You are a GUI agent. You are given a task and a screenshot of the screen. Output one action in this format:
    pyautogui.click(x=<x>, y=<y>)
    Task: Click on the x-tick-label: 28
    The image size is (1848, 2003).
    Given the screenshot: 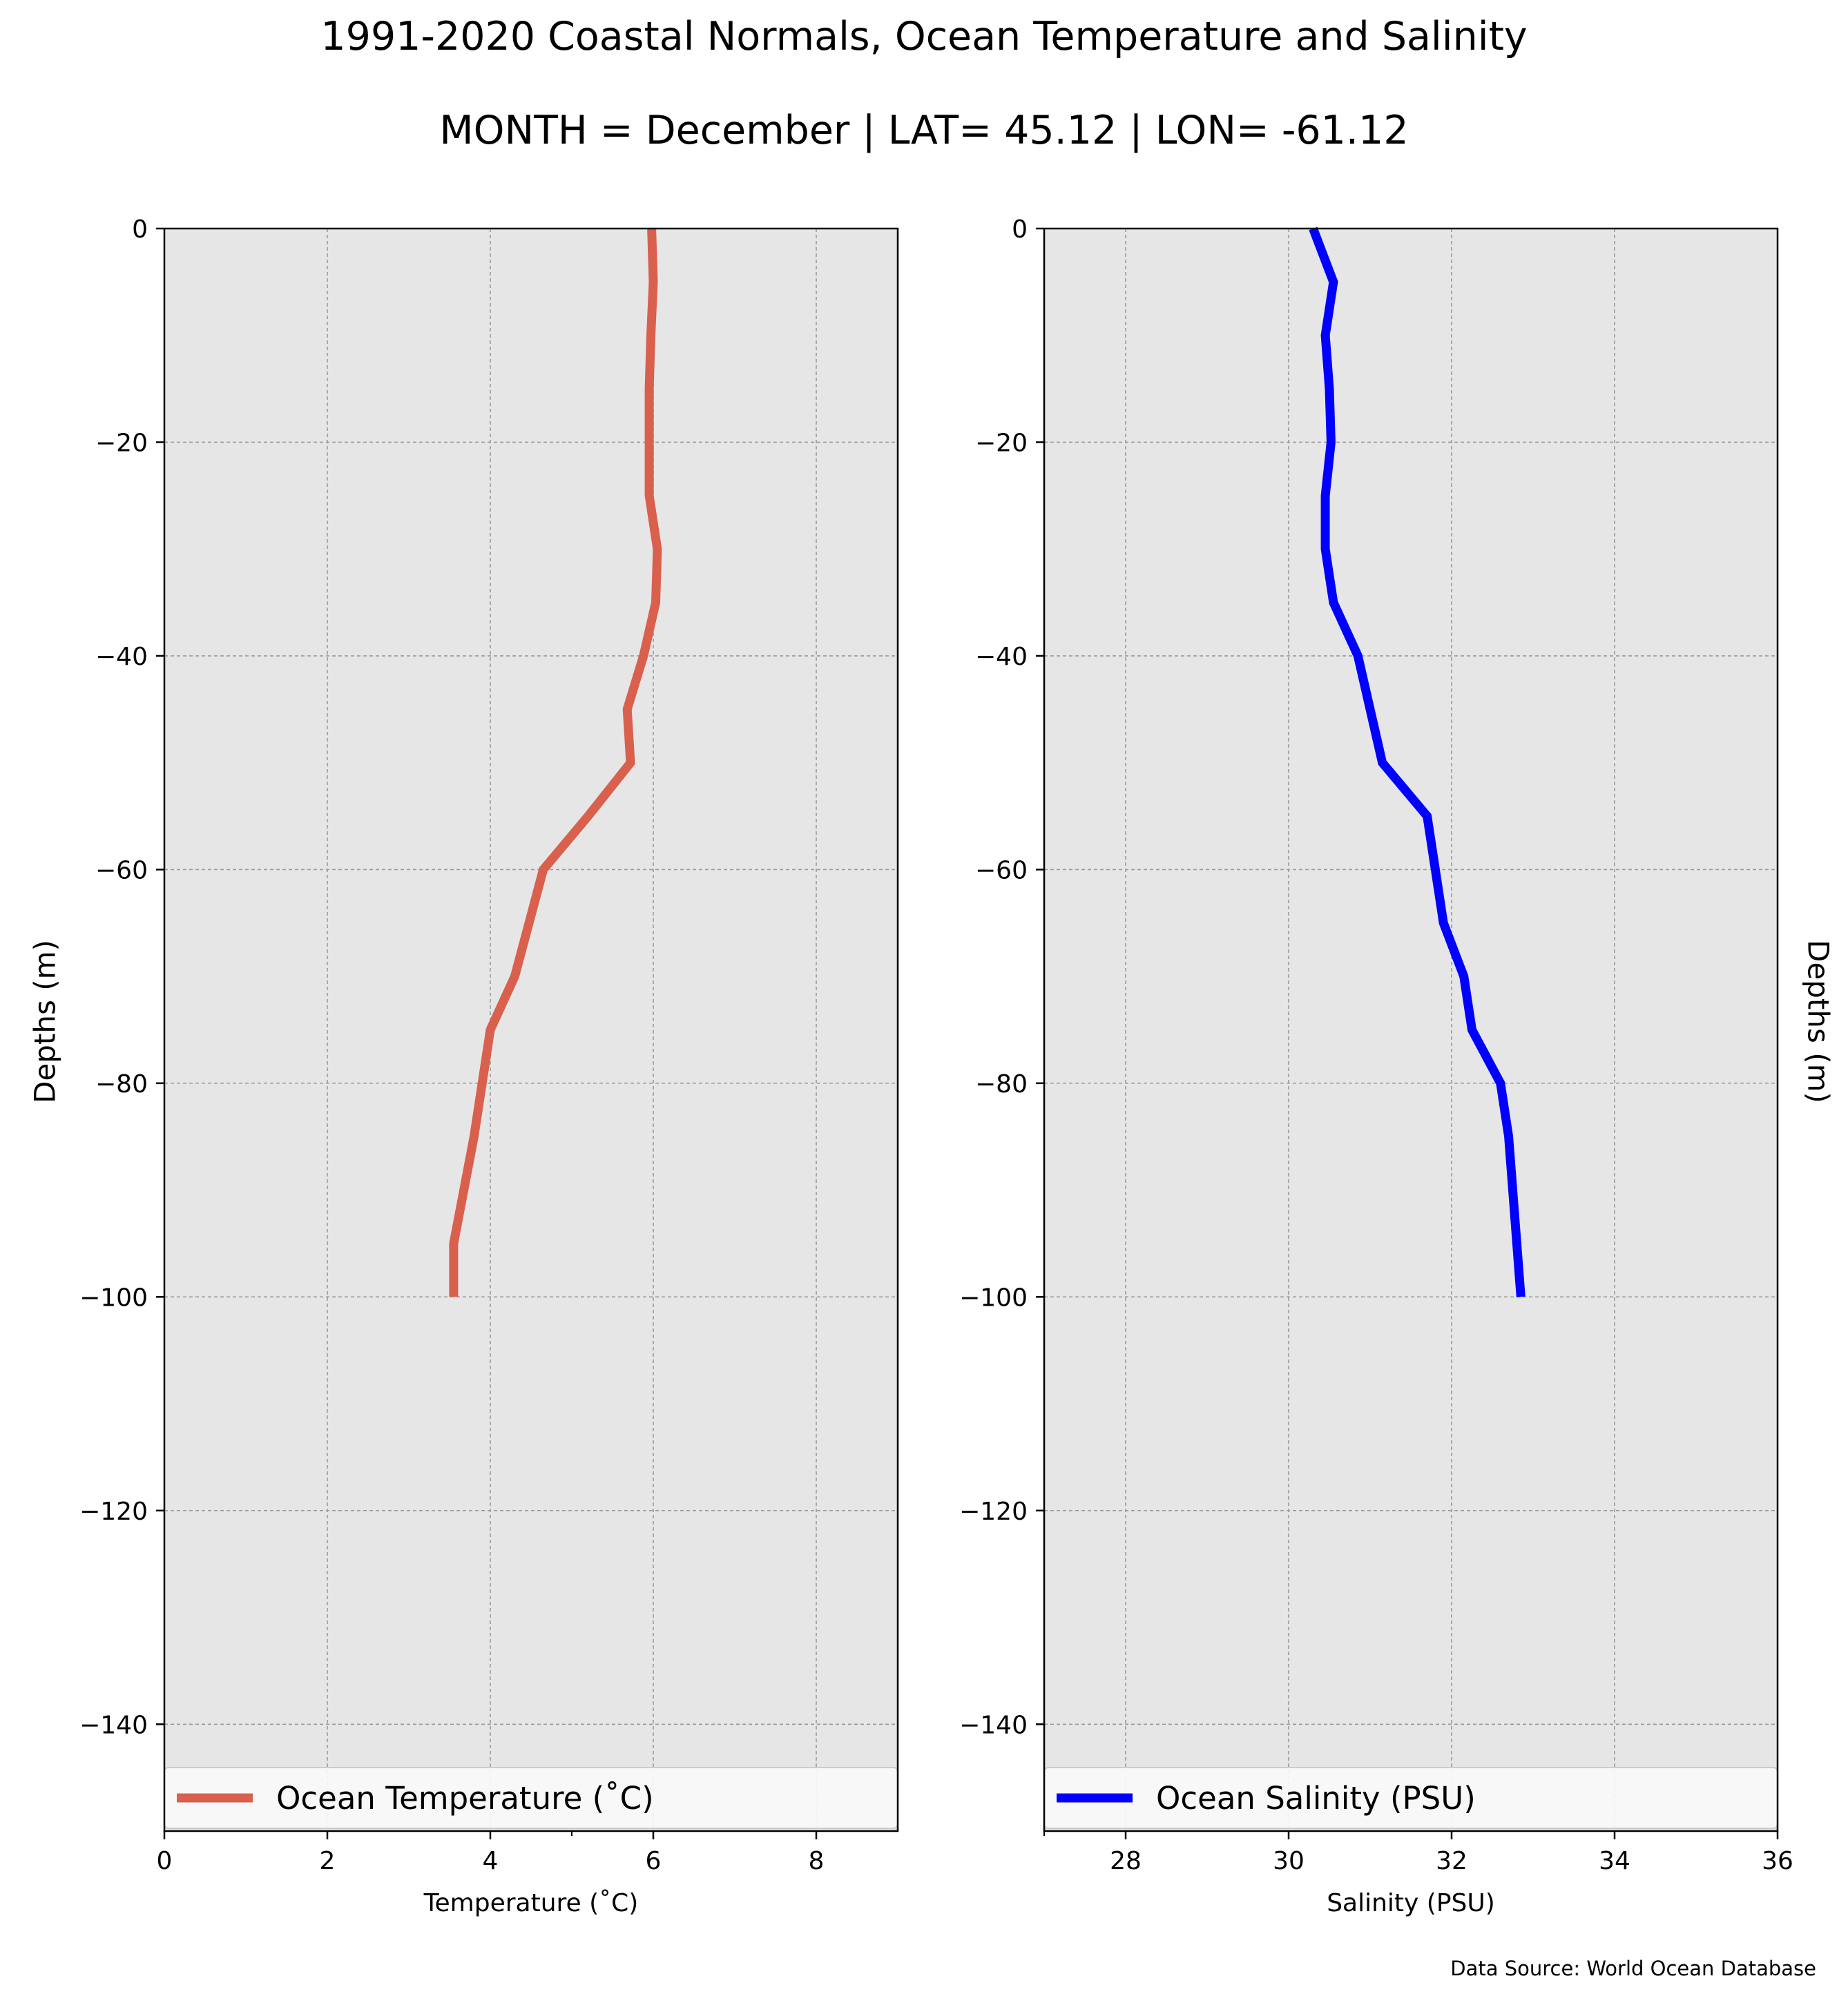 What is the action you would take?
    pyautogui.click(x=1126, y=1861)
    